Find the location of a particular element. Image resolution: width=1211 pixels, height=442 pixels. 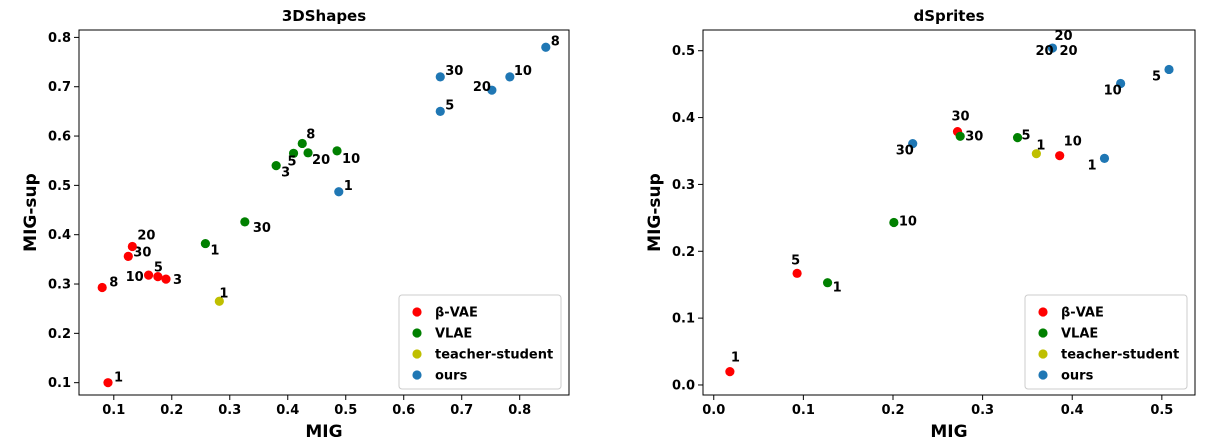

y-tick-label: 0.4 is located at coordinates (59, 235).